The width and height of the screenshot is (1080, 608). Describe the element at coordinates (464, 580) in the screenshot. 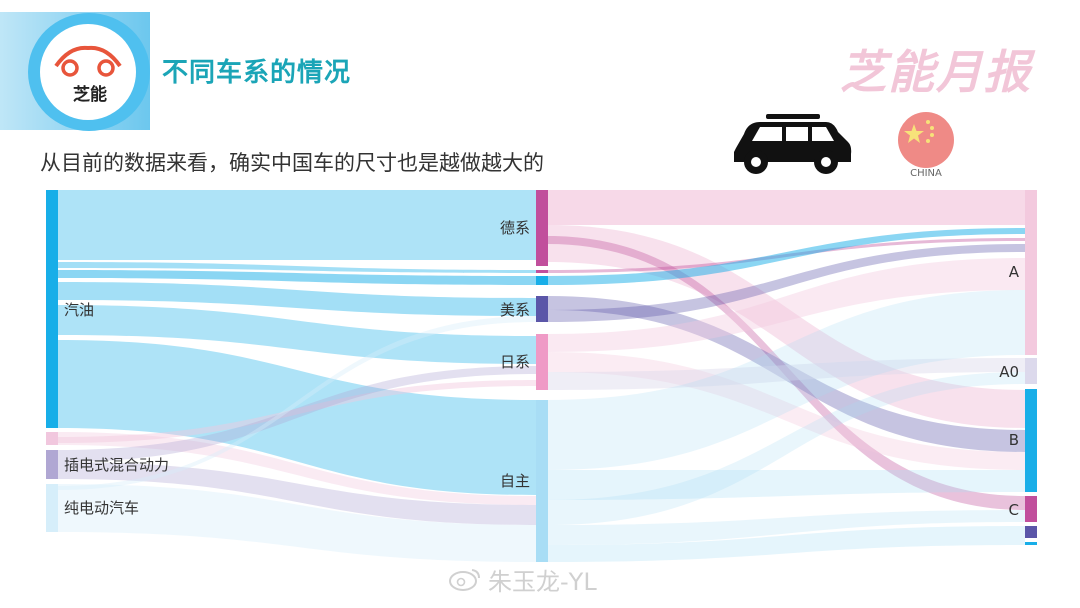

I see `weibo-icon` at that location.